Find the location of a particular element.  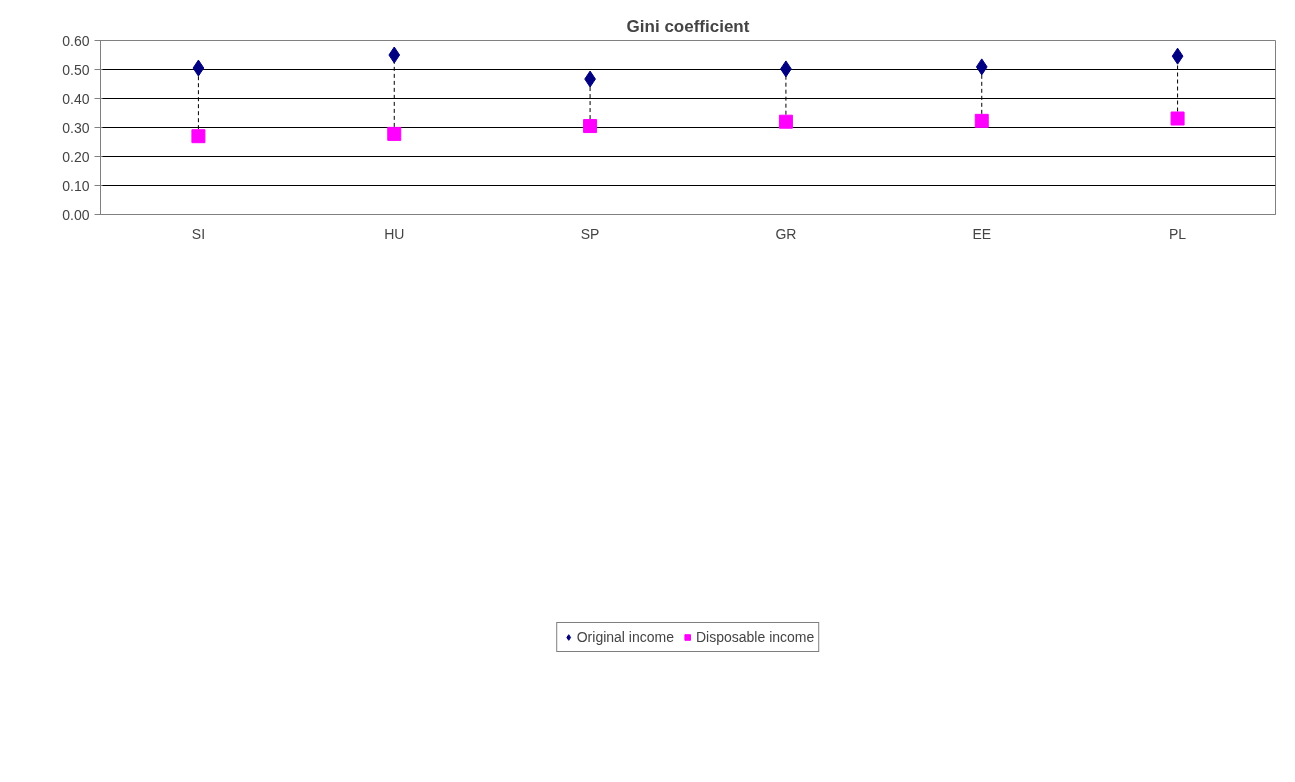

y-tick-label: 0.30 is located at coordinates (76, 127).